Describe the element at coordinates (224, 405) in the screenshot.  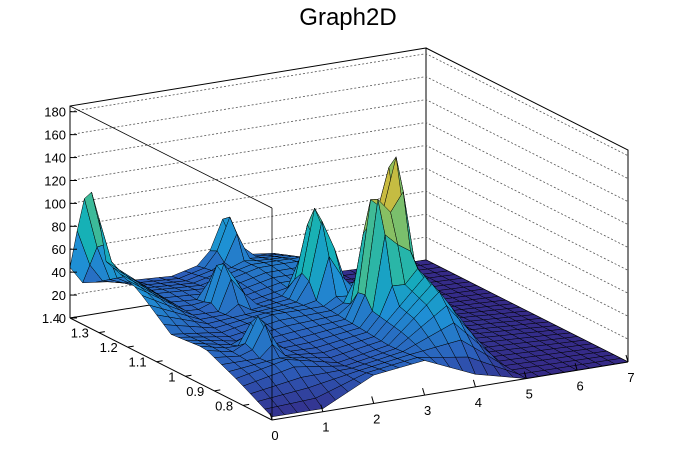
I see `y-tick-label: 0.8` at that location.